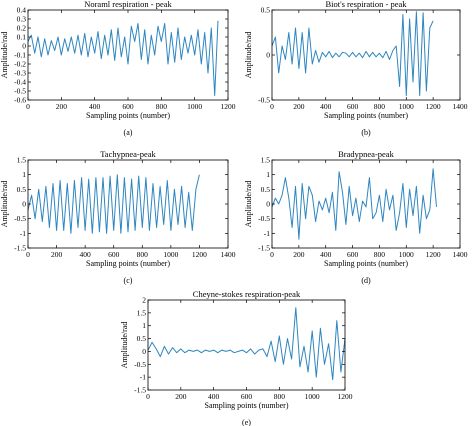 The image size is (474, 426). Describe the element at coordinates (28, 106) in the screenshot. I see `chart-a-xtick-label: 0` at that location.